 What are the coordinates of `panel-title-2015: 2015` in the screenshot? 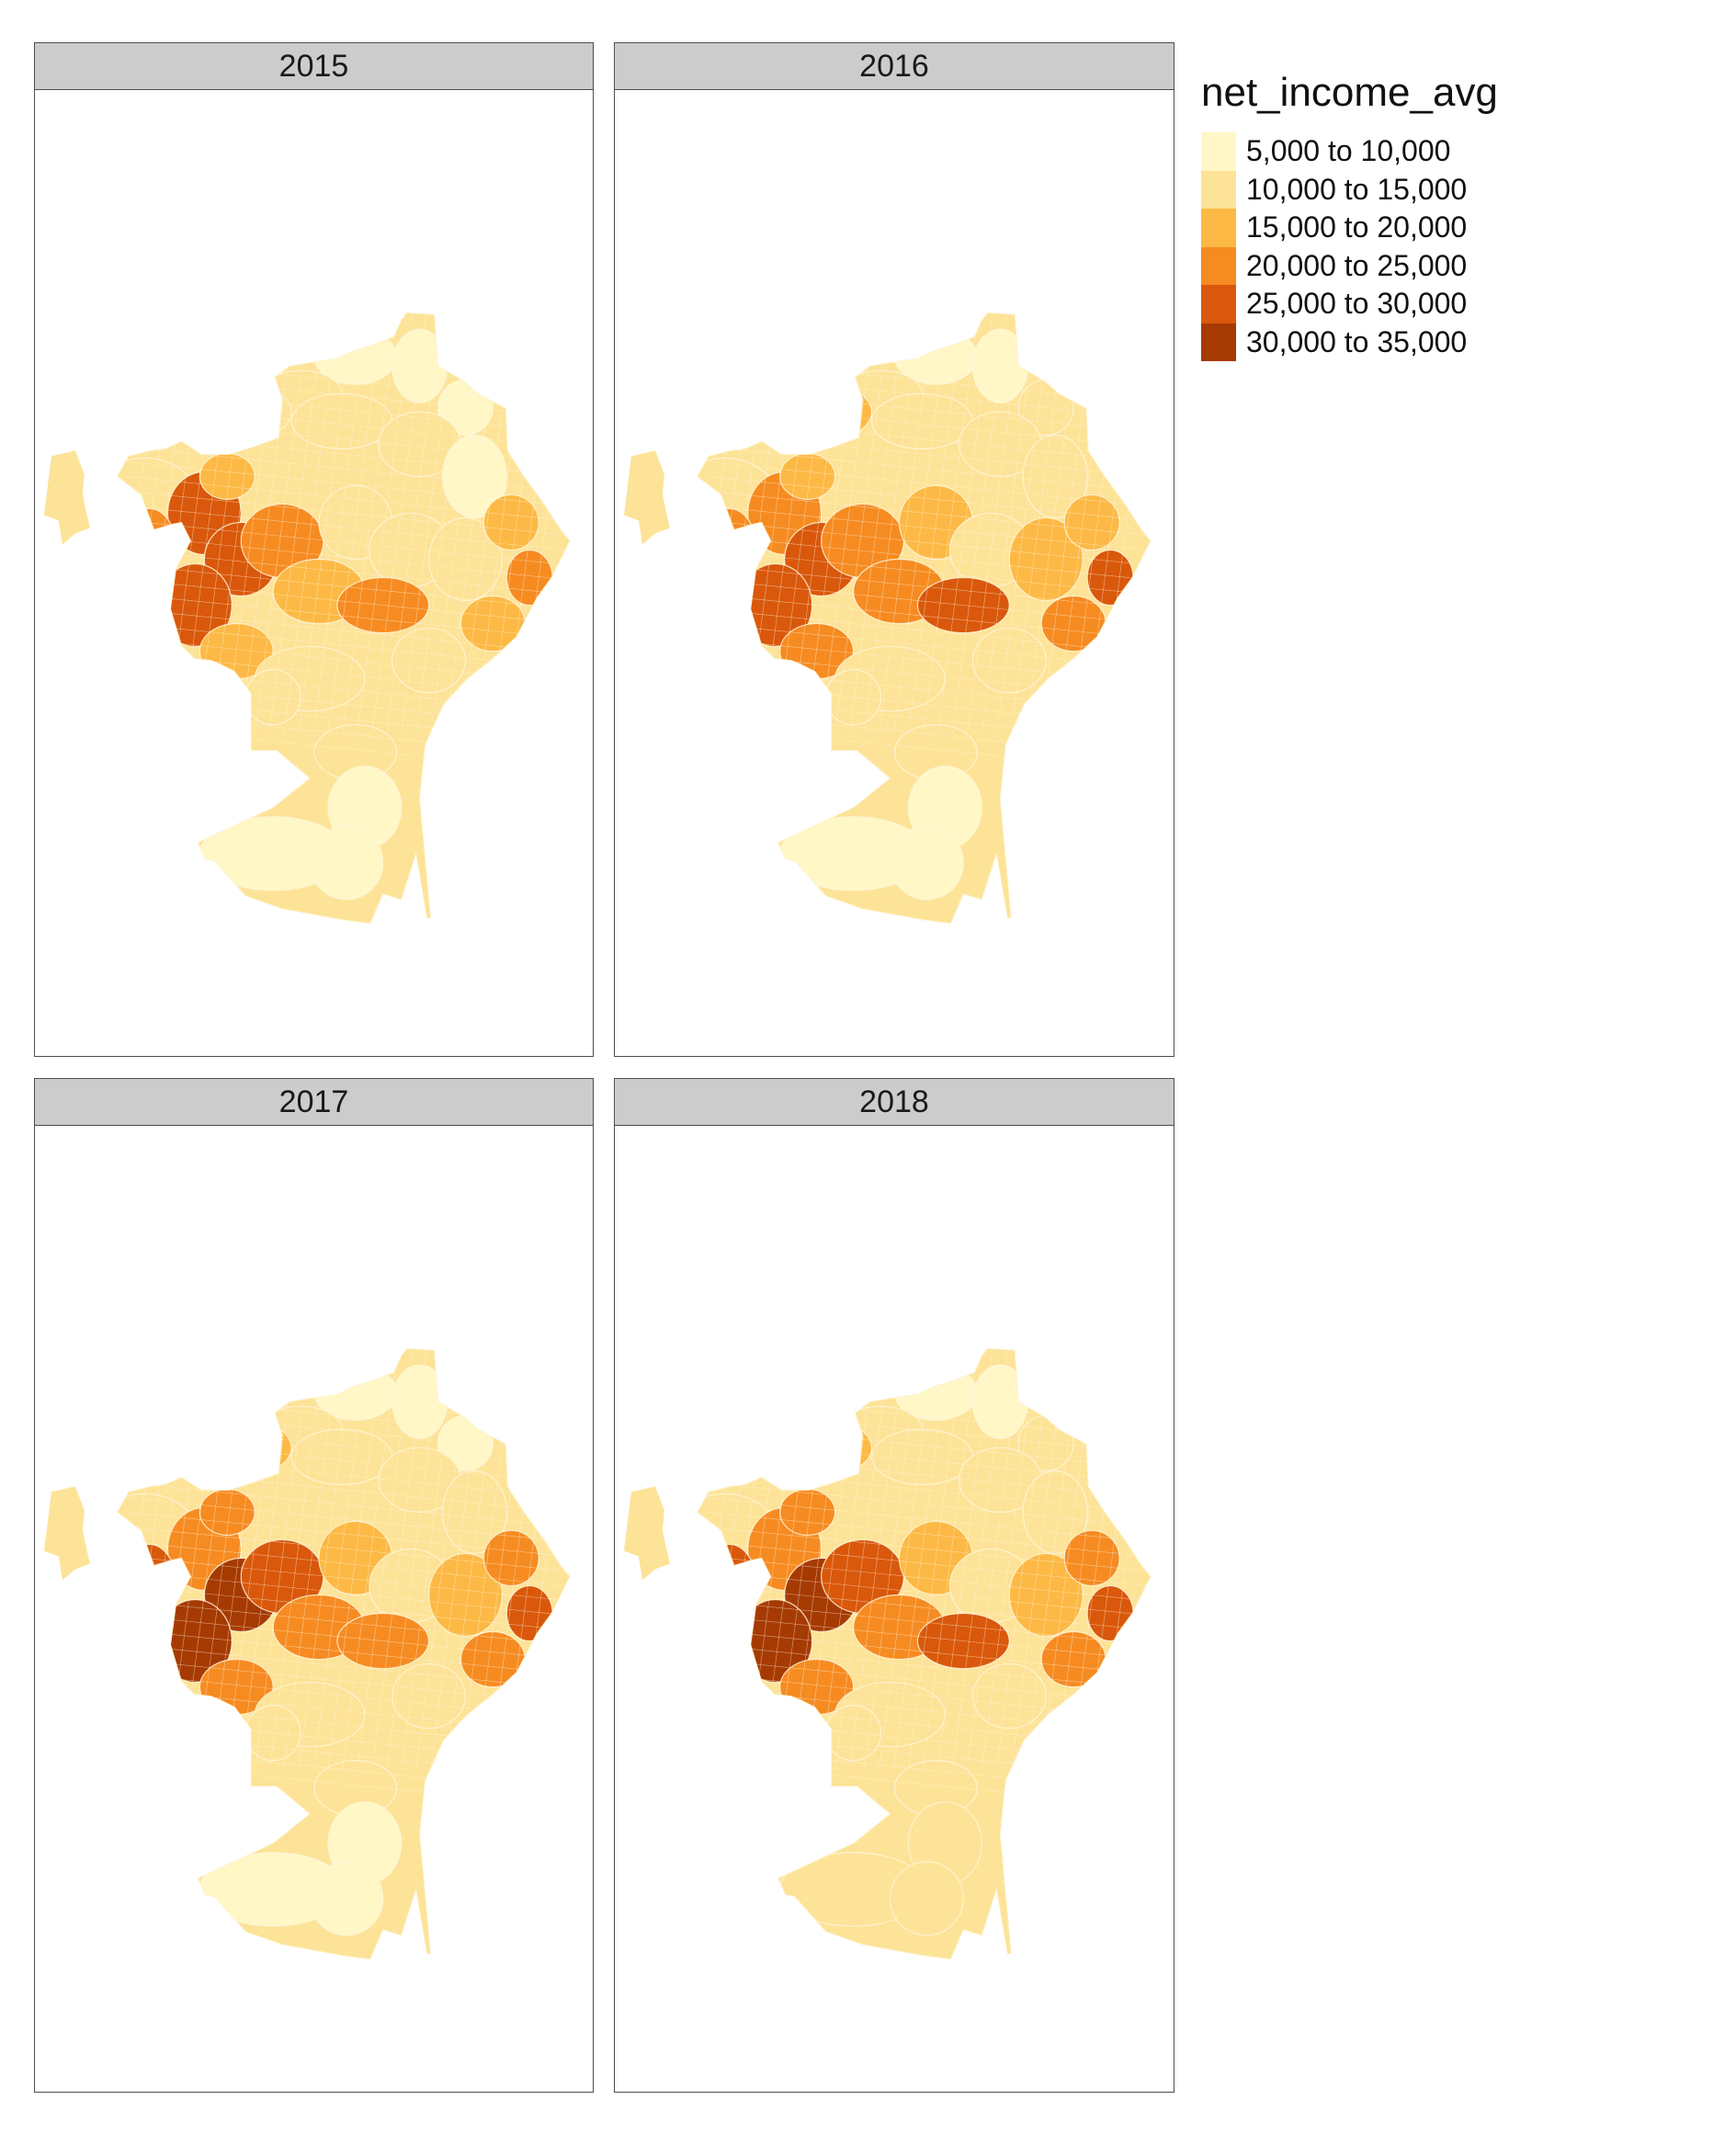 It's located at (314, 66).